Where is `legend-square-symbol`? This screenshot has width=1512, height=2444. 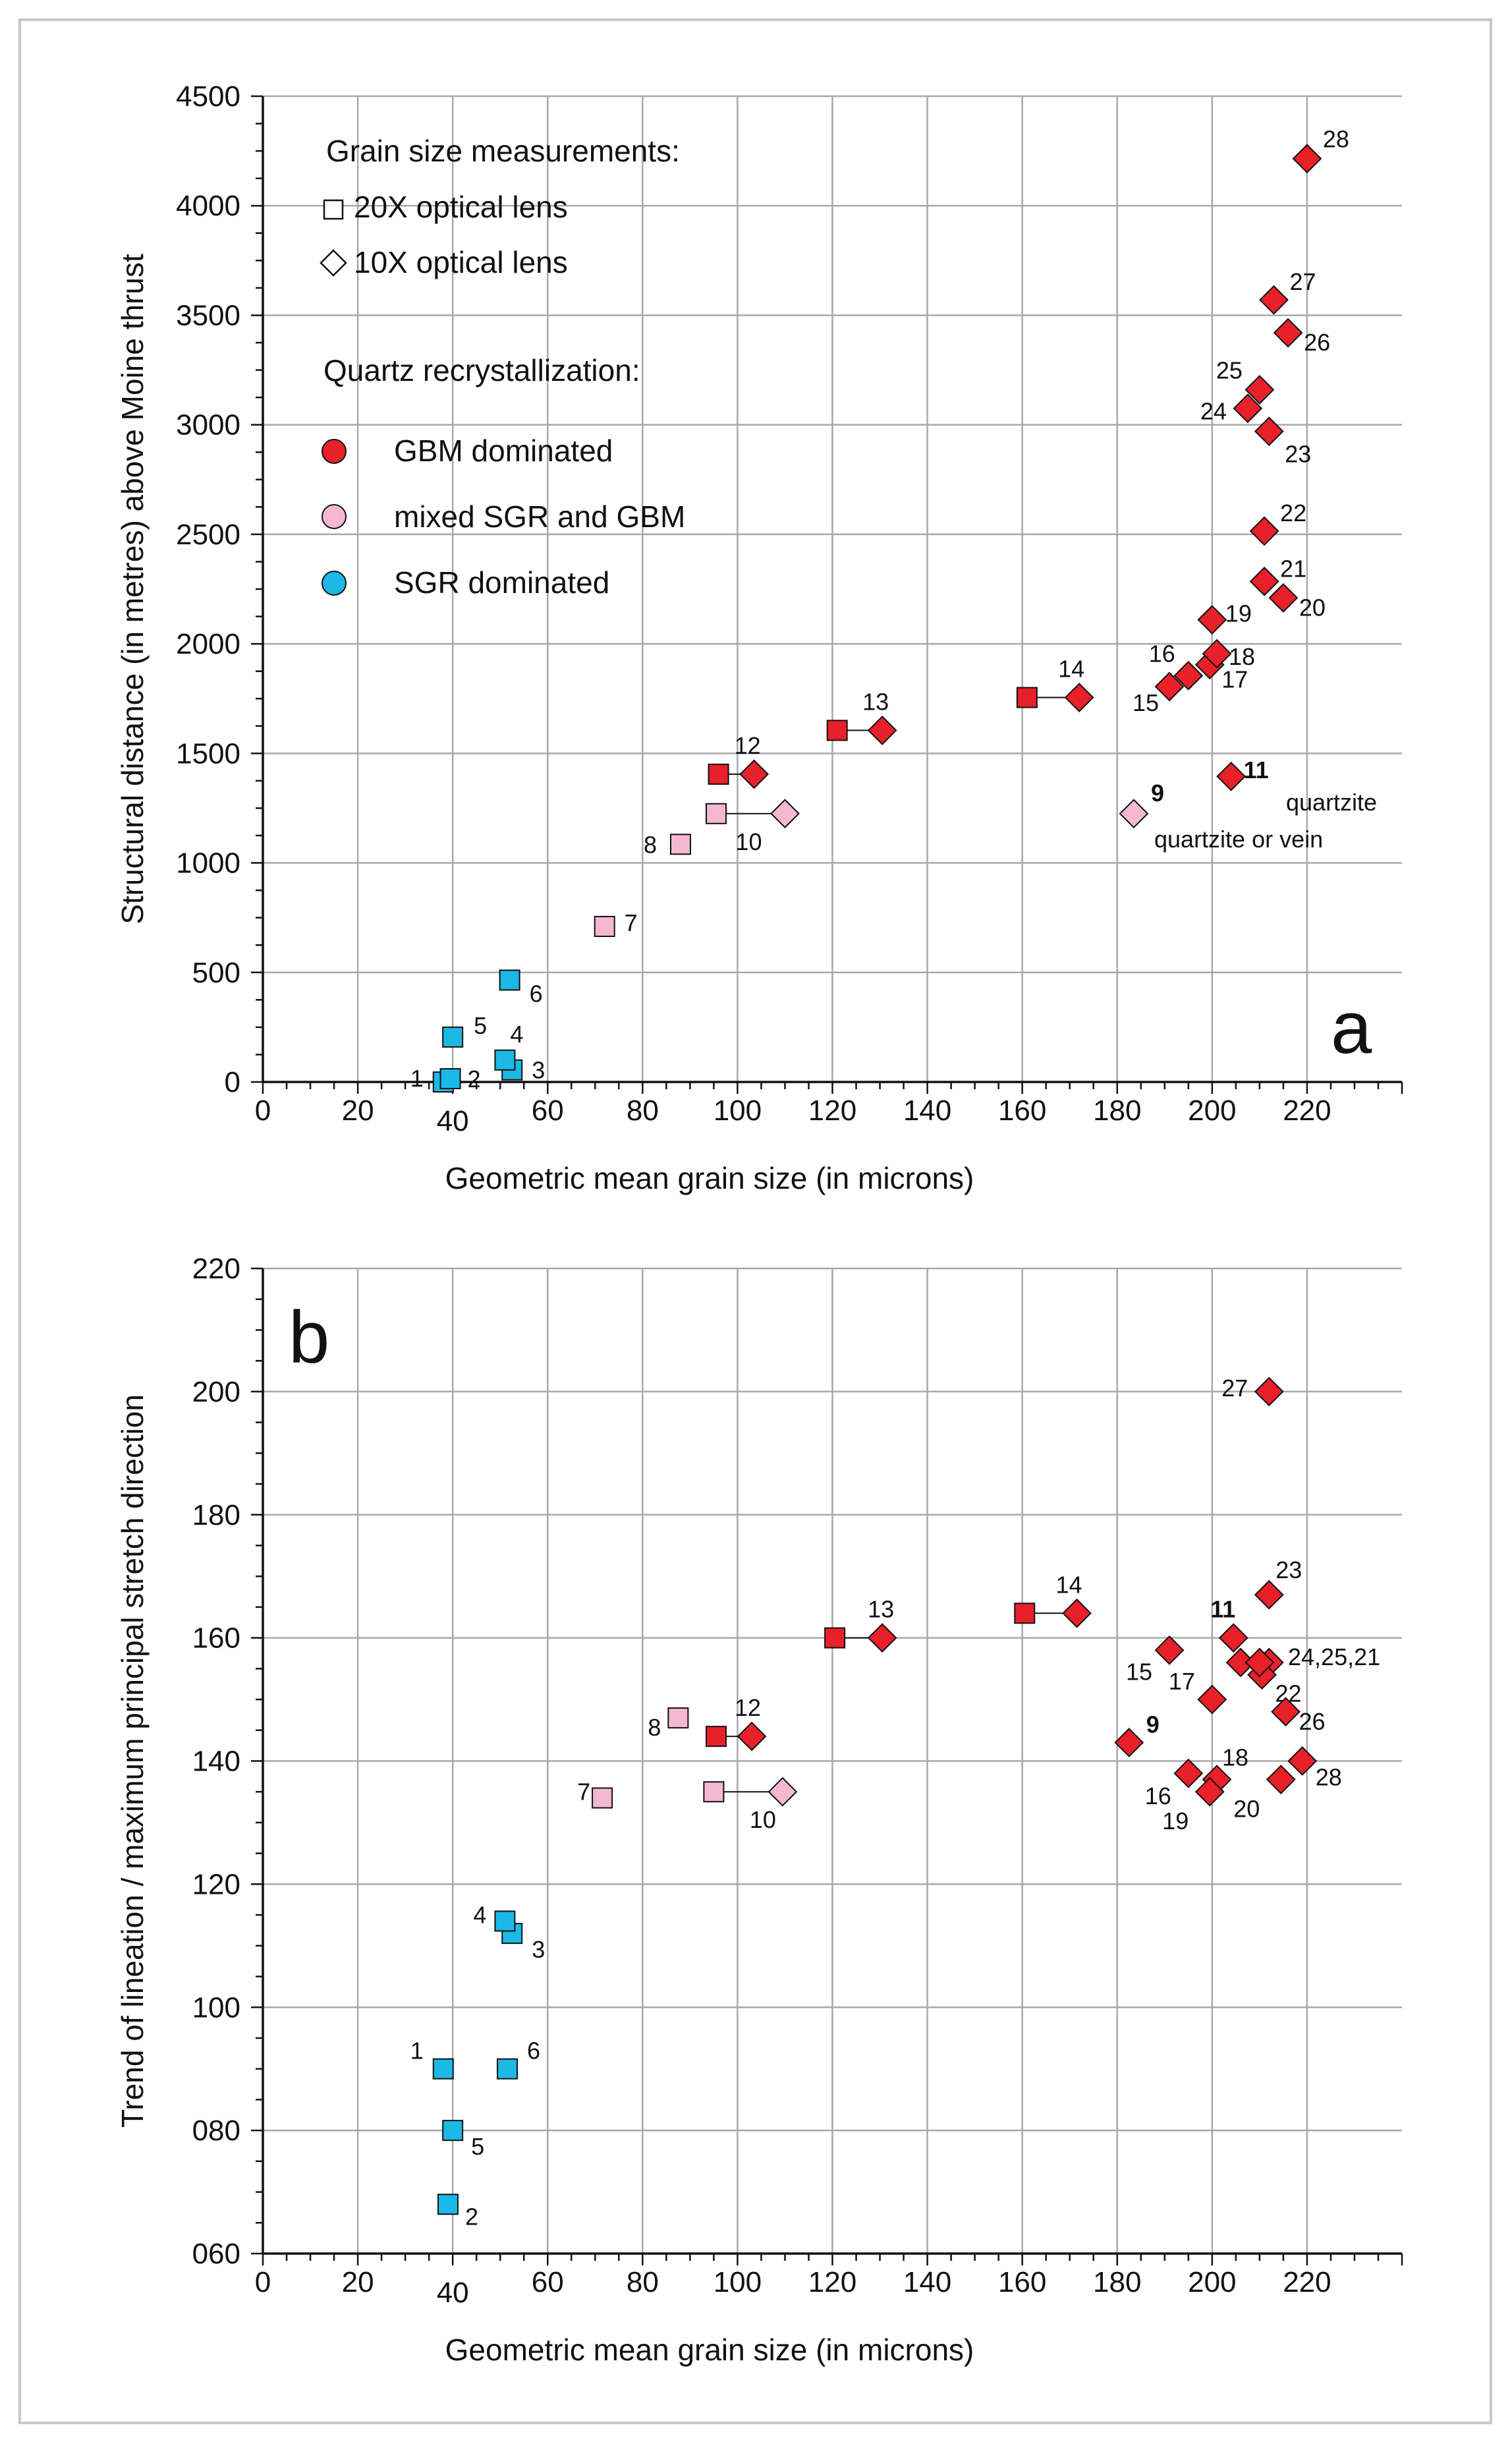
legend-square-symbol is located at coordinates (333, 210).